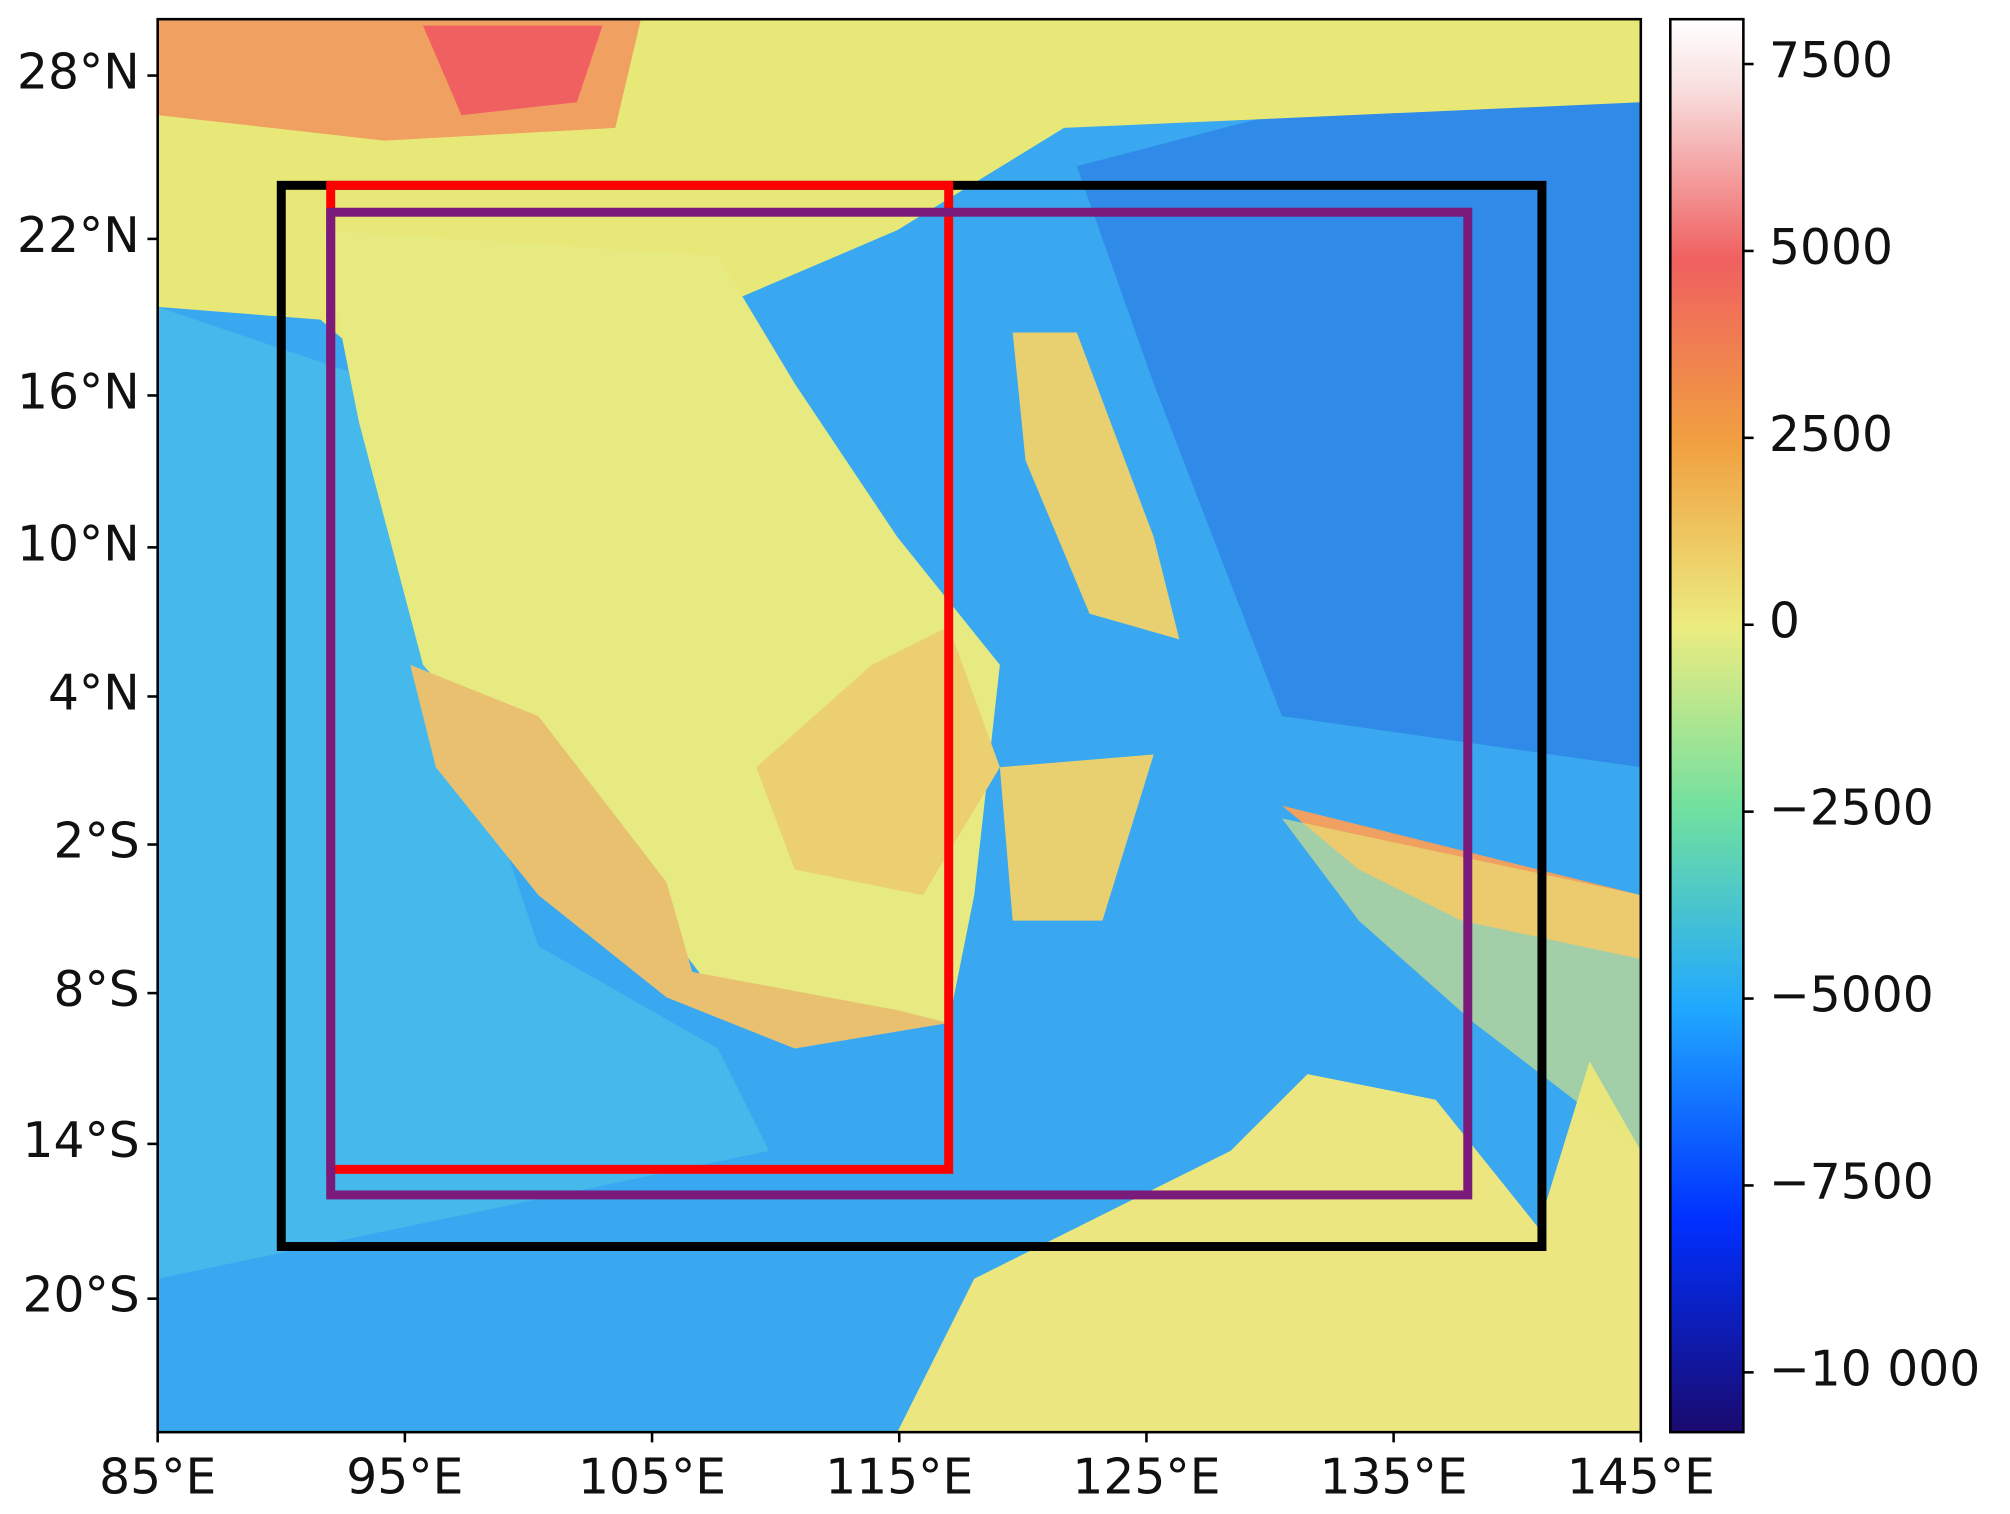 This screenshot has width=2010, height=1514. I want to click on x-tick-label: 95°E, so click(404, 1478).